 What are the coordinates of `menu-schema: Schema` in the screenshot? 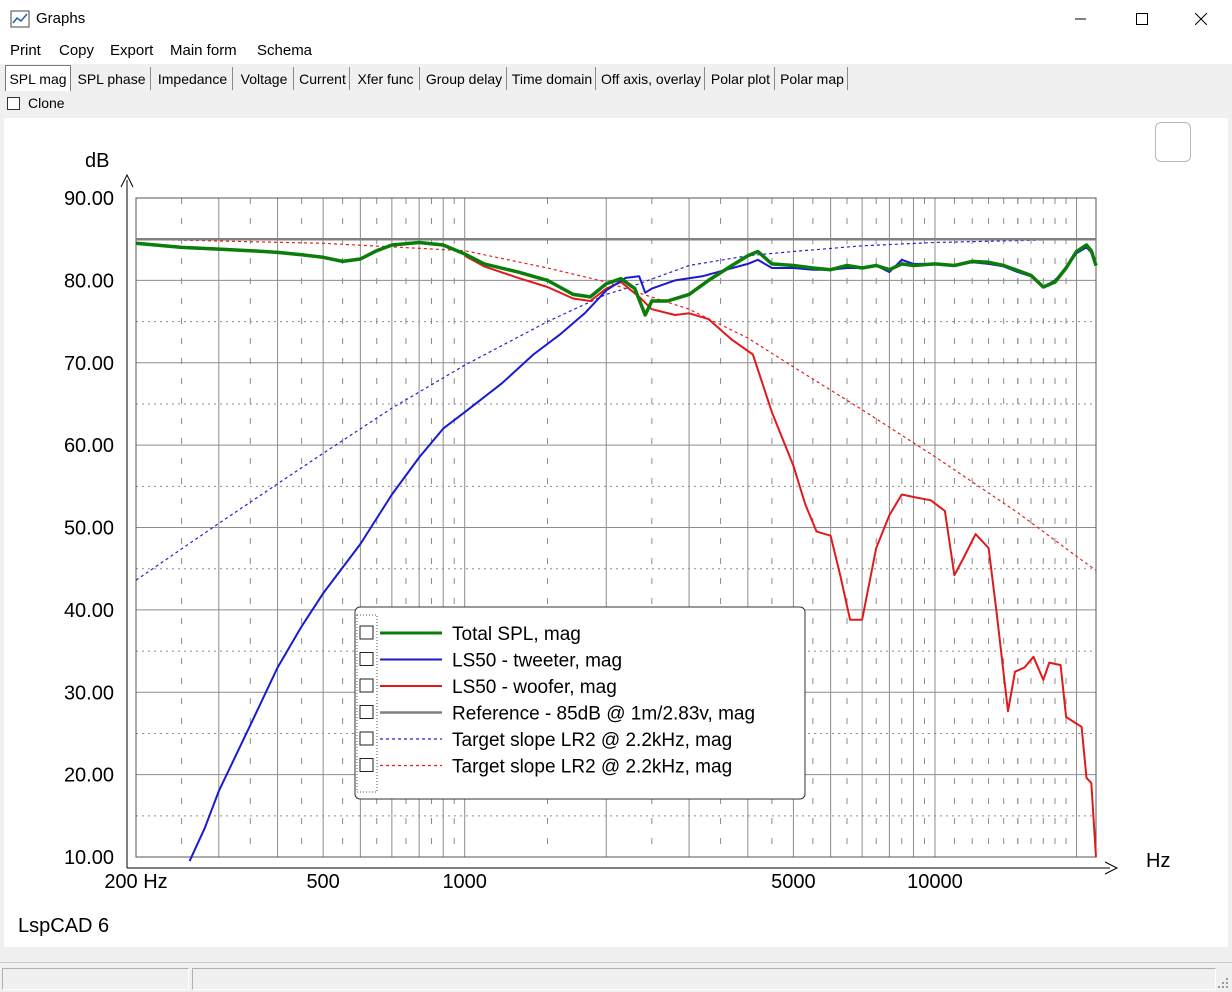 It's located at (285, 50).